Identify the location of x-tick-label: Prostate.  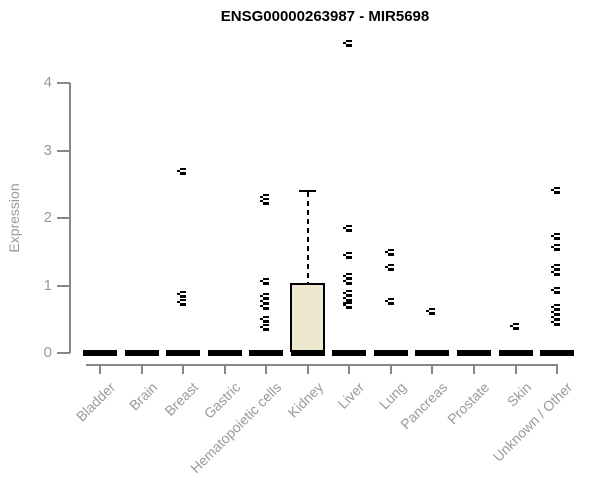
(468, 403).